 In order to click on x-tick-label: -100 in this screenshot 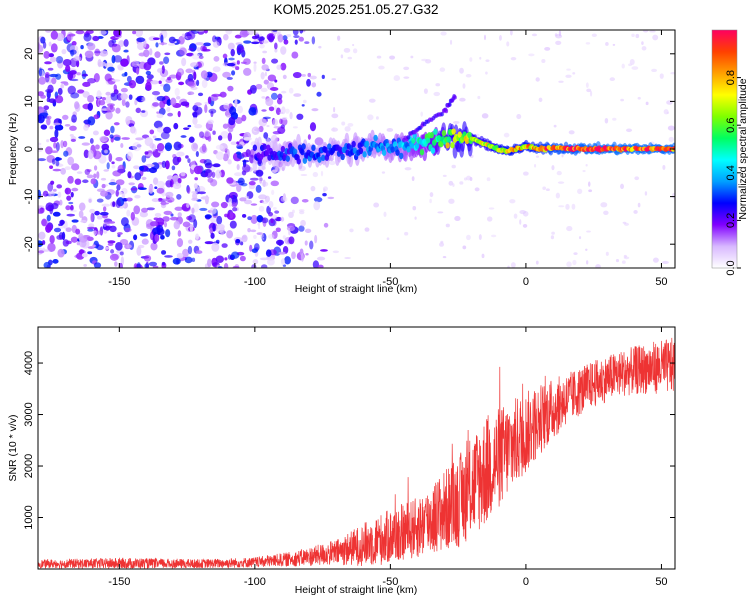, I will do `click(255, 282)`.